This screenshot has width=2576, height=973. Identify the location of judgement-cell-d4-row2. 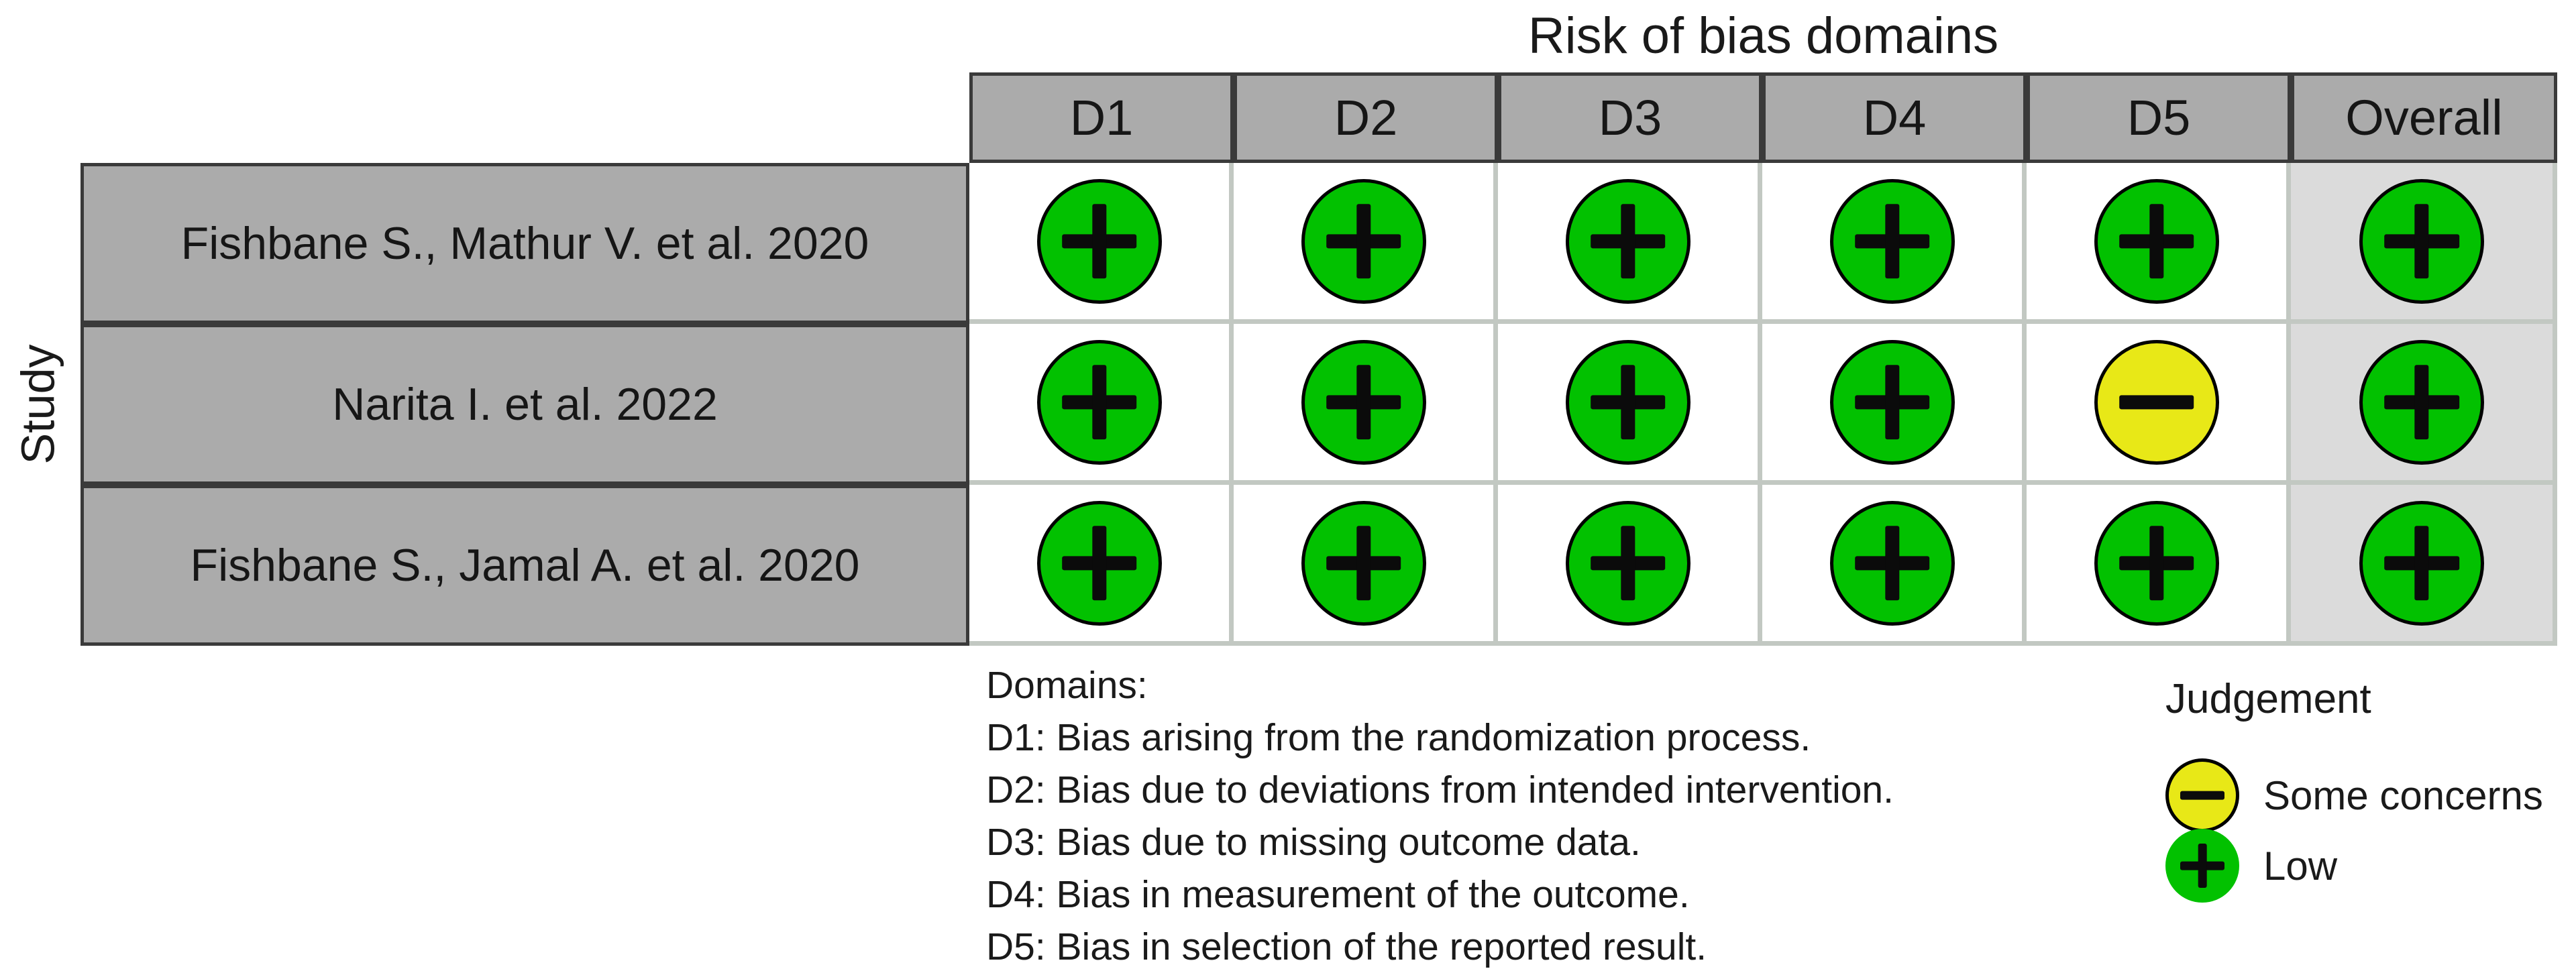
(1894, 404).